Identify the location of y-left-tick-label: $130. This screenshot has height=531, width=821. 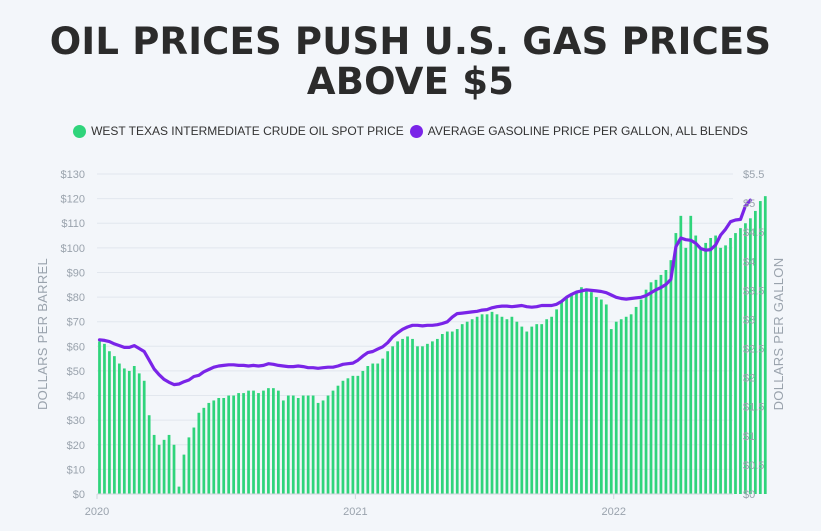
(73, 175).